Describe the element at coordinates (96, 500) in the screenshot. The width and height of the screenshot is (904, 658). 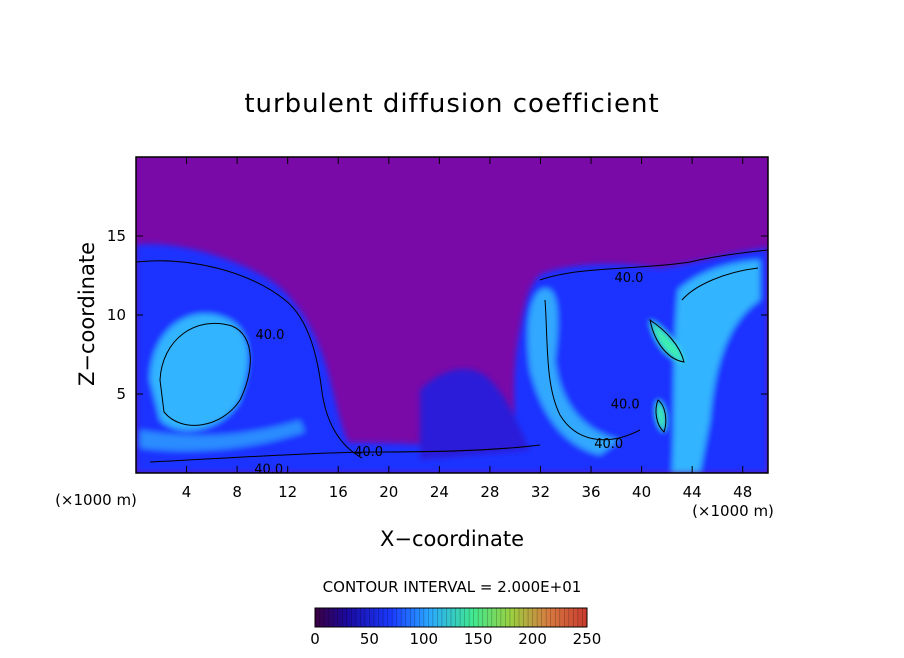
I see `x-unit-left: (×1000 m)` at that location.